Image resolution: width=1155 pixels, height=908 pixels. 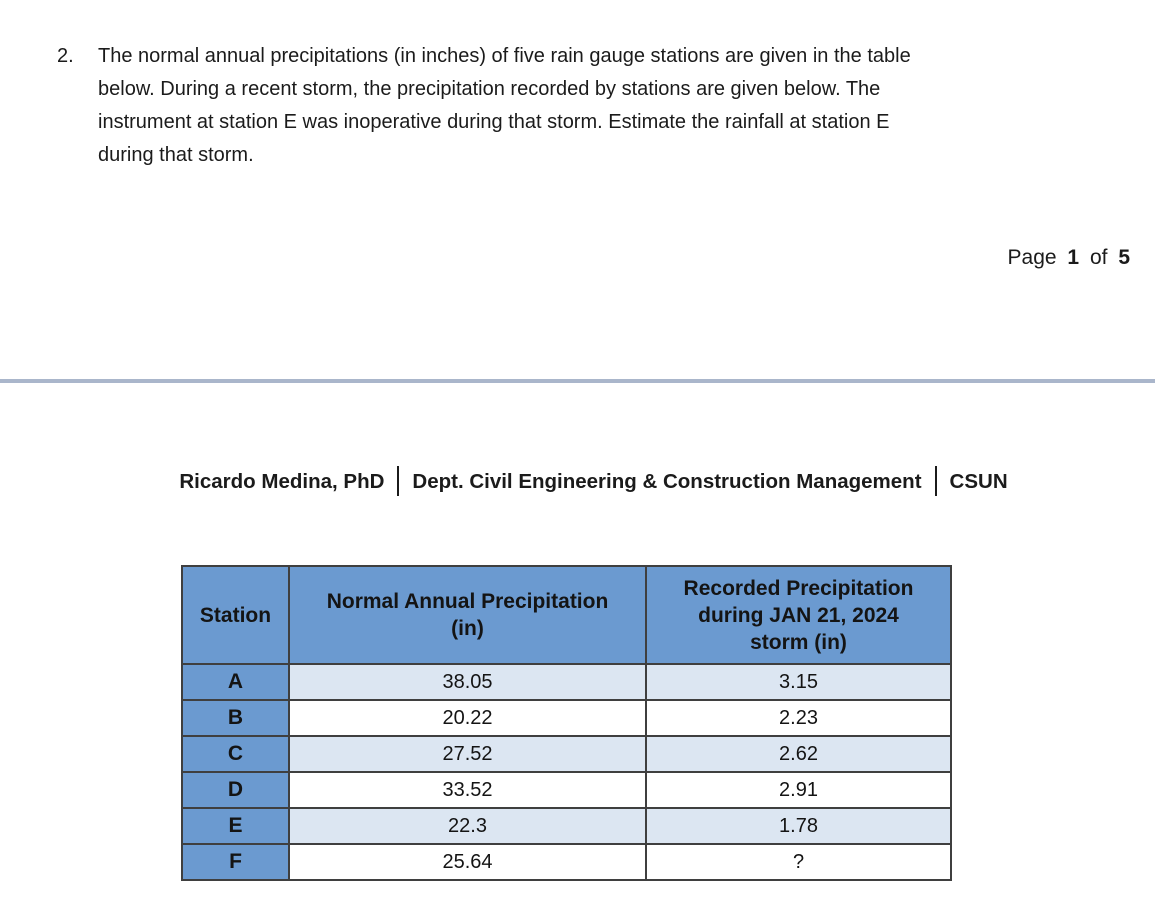 I want to click on recorded-precip-cell: 2.23, so click(x=798, y=718).